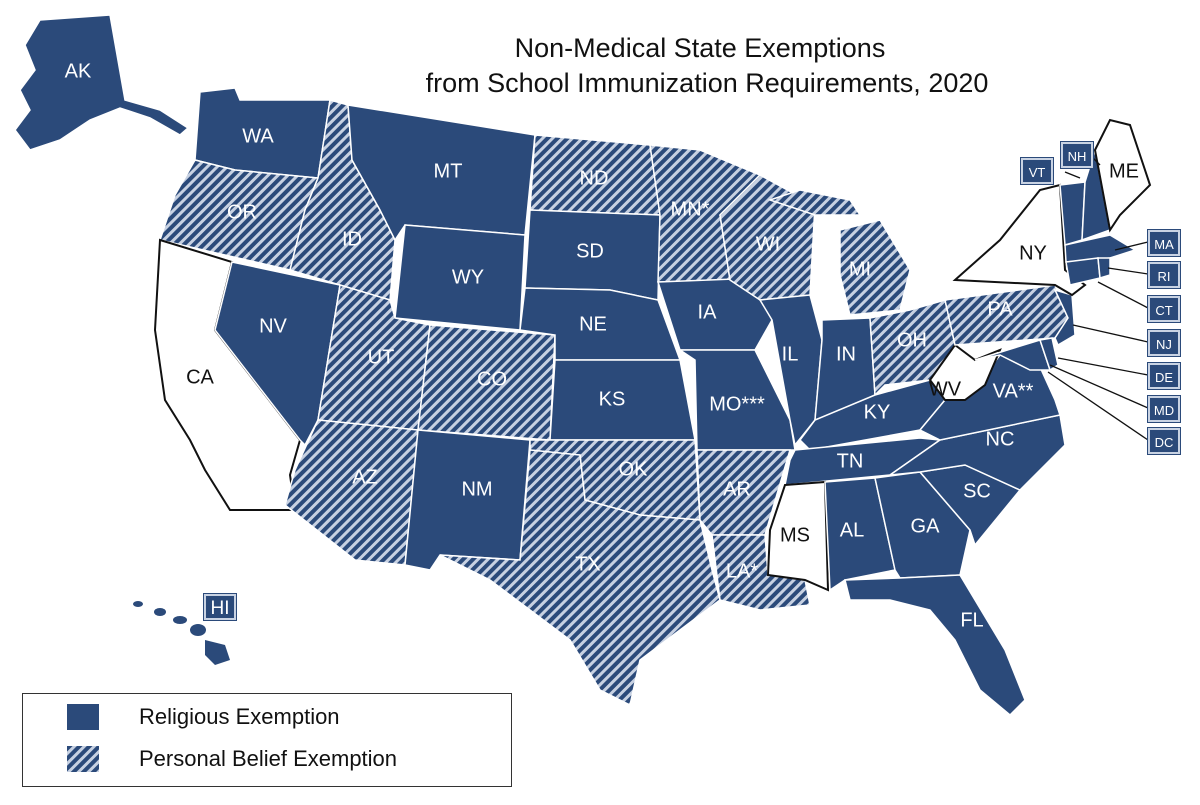 Image resolution: width=1200 pixels, height=805 pixels. I want to click on label-va: VA**, so click(1013, 391).